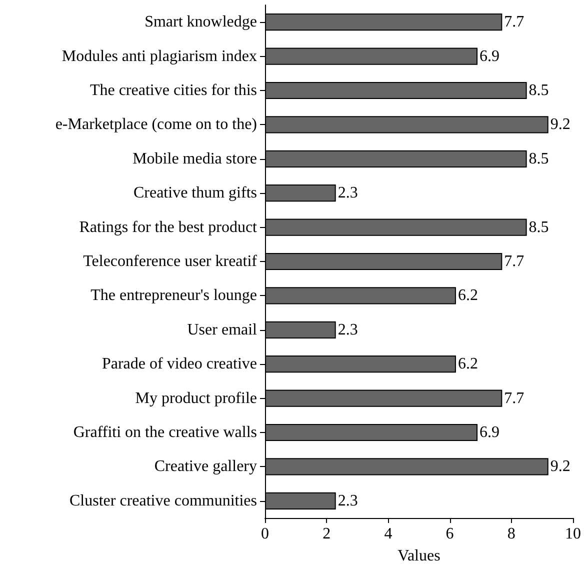  What do you see at coordinates (419, 556) in the screenshot?
I see `x-axis-title: Values` at bounding box center [419, 556].